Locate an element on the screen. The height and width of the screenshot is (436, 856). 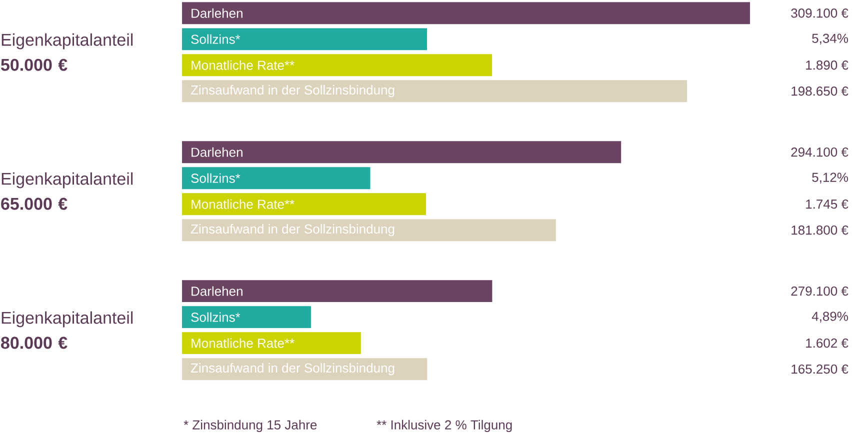
data-label: 5,34% is located at coordinates (830, 39).